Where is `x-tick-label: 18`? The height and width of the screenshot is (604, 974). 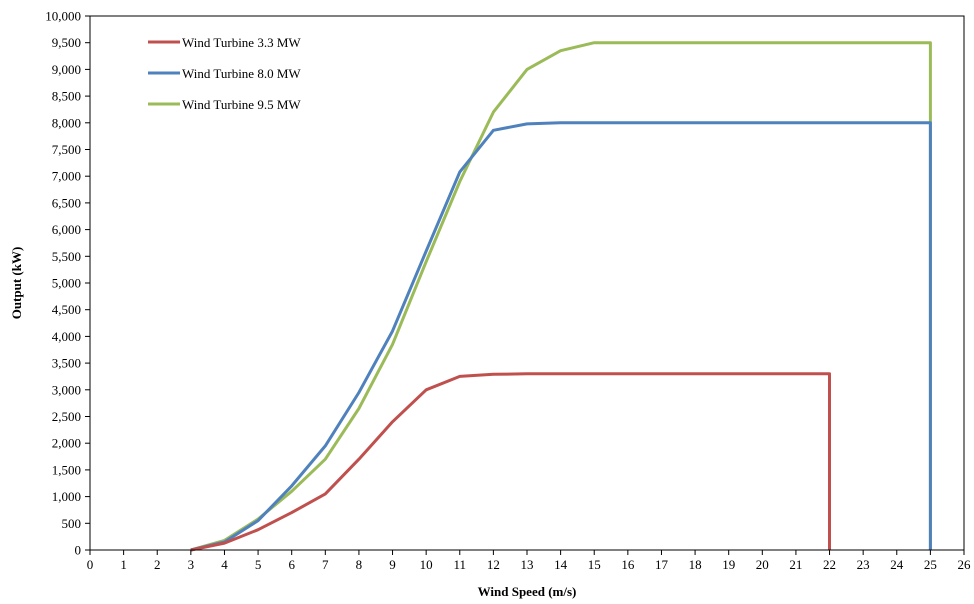 x-tick-label: 18 is located at coordinates (695, 564).